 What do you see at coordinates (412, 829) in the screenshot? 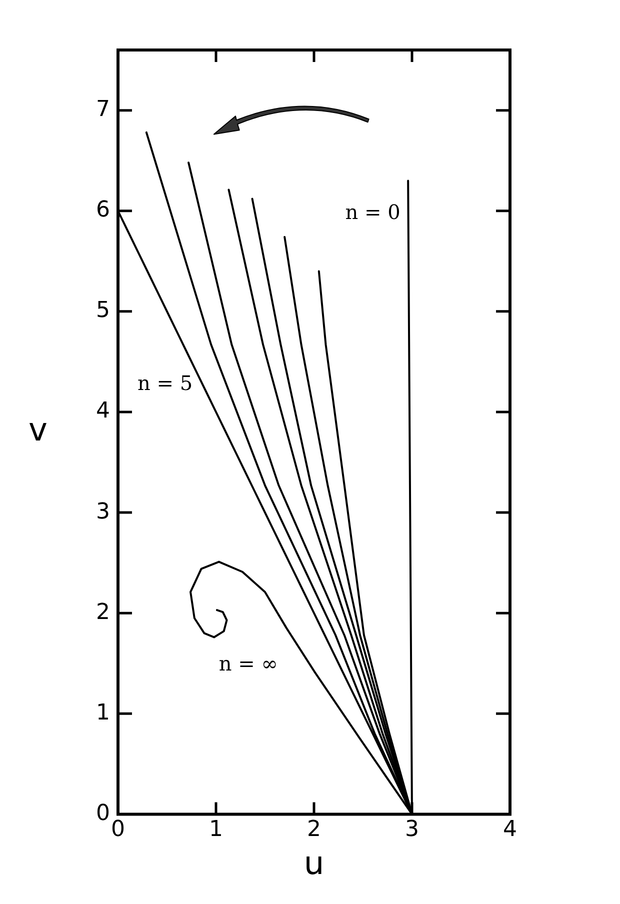
I see `x-tick-label: 3` at bounding box center [412, 829].